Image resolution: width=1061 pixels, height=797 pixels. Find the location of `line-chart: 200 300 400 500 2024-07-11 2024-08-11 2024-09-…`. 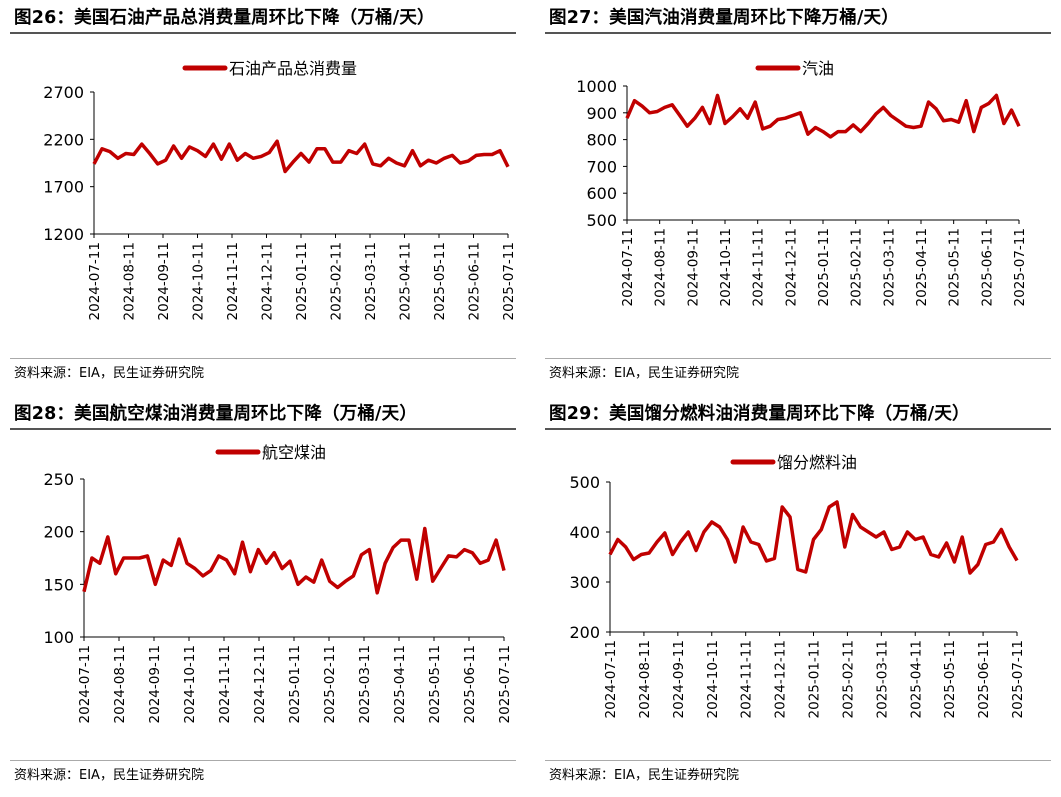

line-chart: 200 300 400 500 2024-07-11 2024-08-11 2024-09-… is located at coordinates (797, 585).